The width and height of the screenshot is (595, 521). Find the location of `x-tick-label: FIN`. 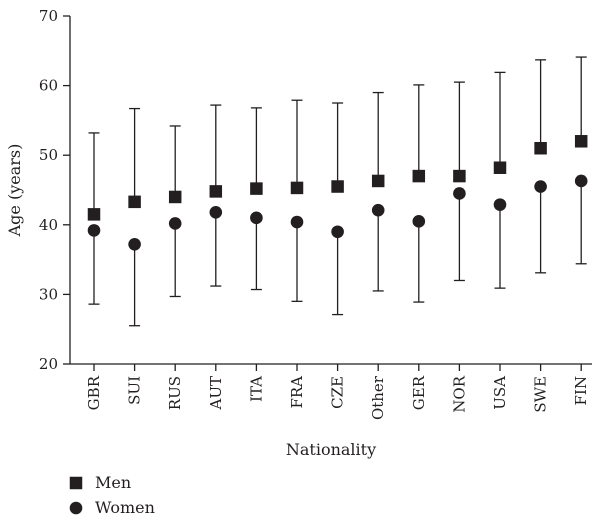

x-tick-label: FIN is located at coordinates (581, 390).